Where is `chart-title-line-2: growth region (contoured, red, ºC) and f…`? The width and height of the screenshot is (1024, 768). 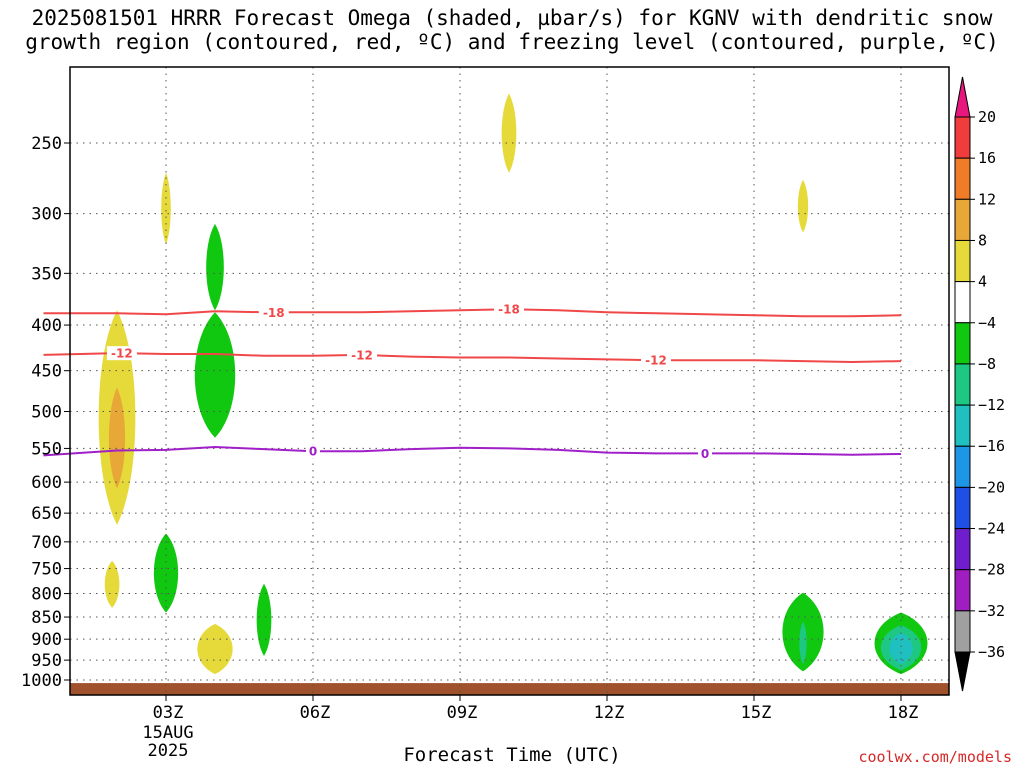
chart-title-line-2: growth region (contoured, red, ºC) and f… is located at coordinates (512, 42).